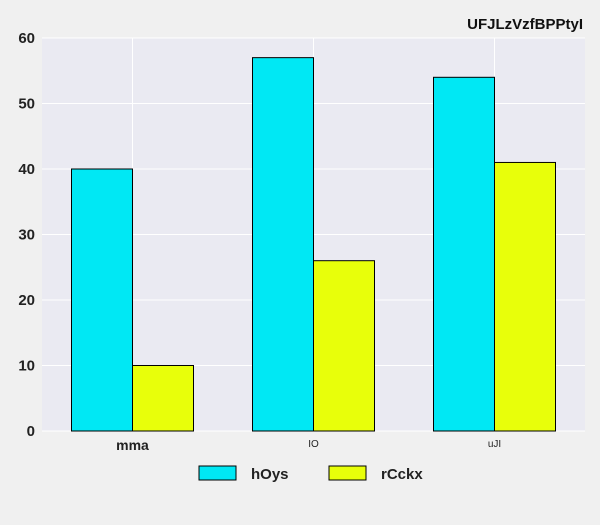  Describe the element at coordinates (26, 38) in the screenshot. I see `y-tick-label: 60` at that location.